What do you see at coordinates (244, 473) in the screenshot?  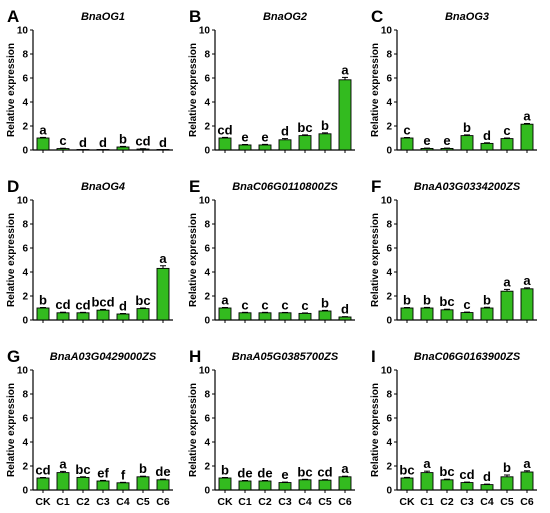 I see `panel-h-sig-label: de` at bounding box center [244, 473].